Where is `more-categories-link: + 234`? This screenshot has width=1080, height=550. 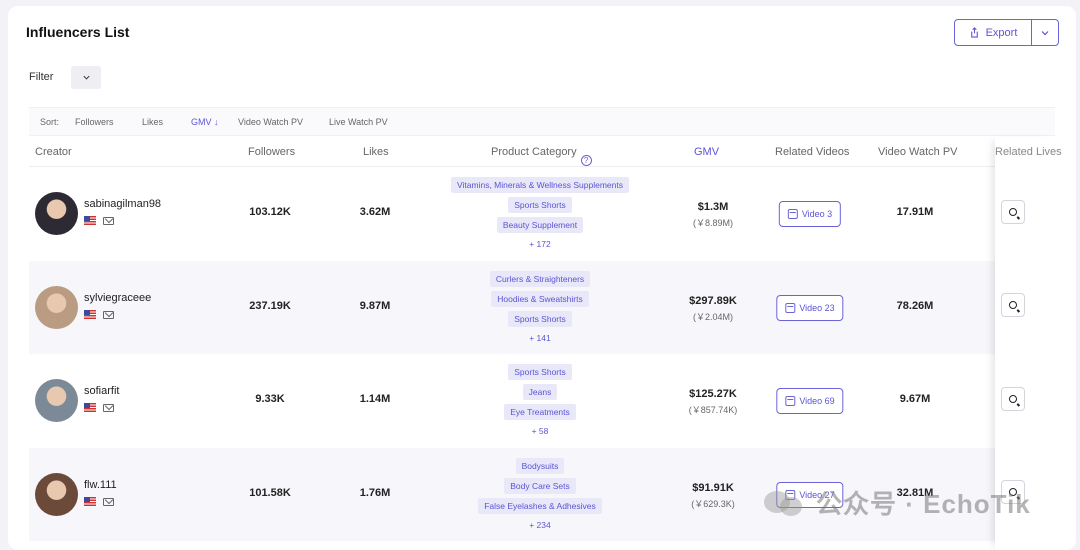
more-categories-link: + 234 is located at coordinates (540, 525).